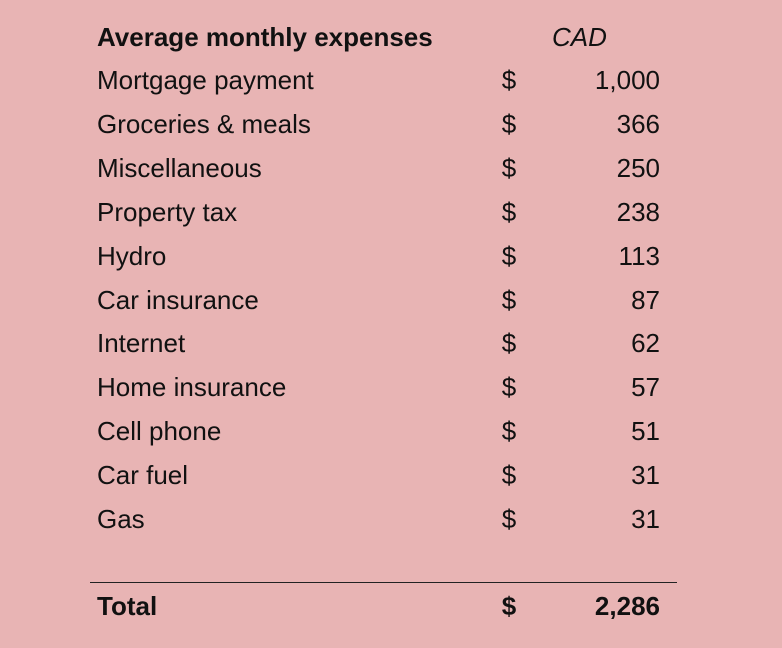  Describe the element at coordinates (383, 582) in the screenshot. I see `total-divider` at that location.